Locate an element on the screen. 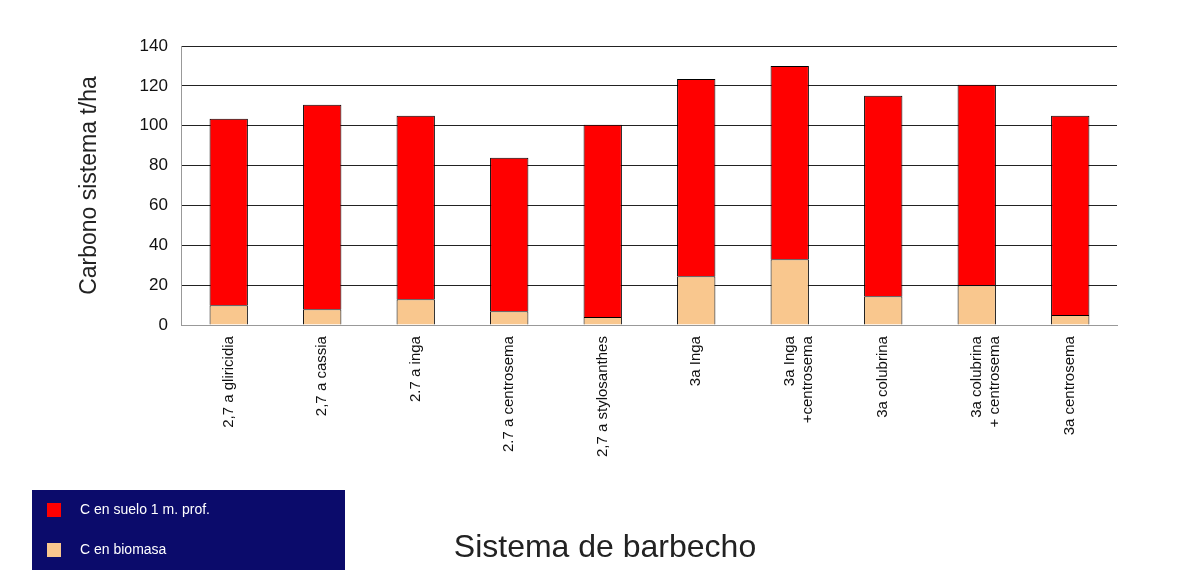 This screenshot has width=1194, height=586. y-tick-label: 60 is located at coordinates (158, 205).